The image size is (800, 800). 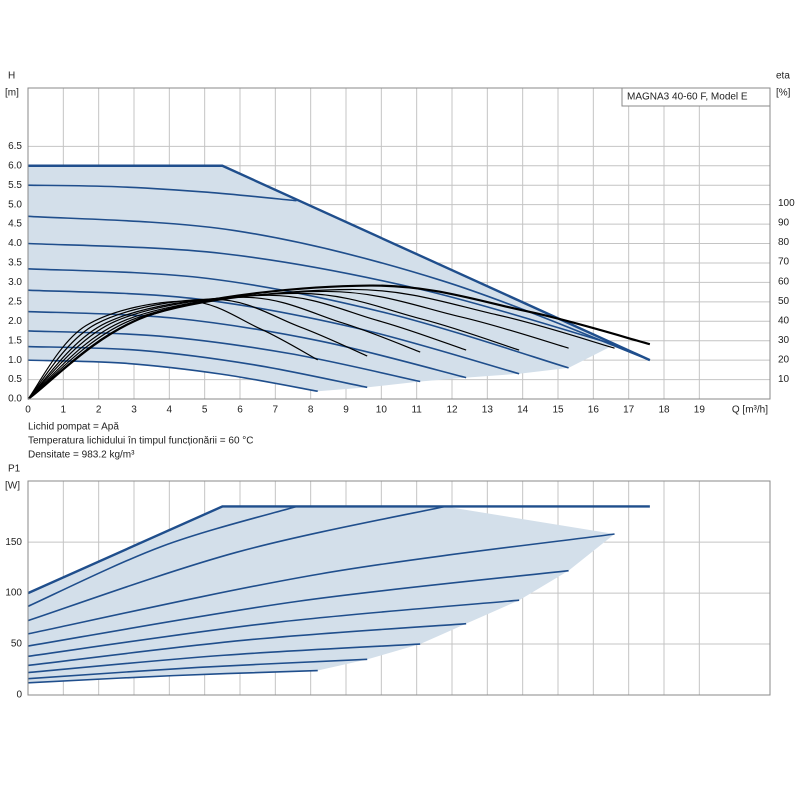 I want to click on y-tick-label: 100, so click(x=13, y=593).